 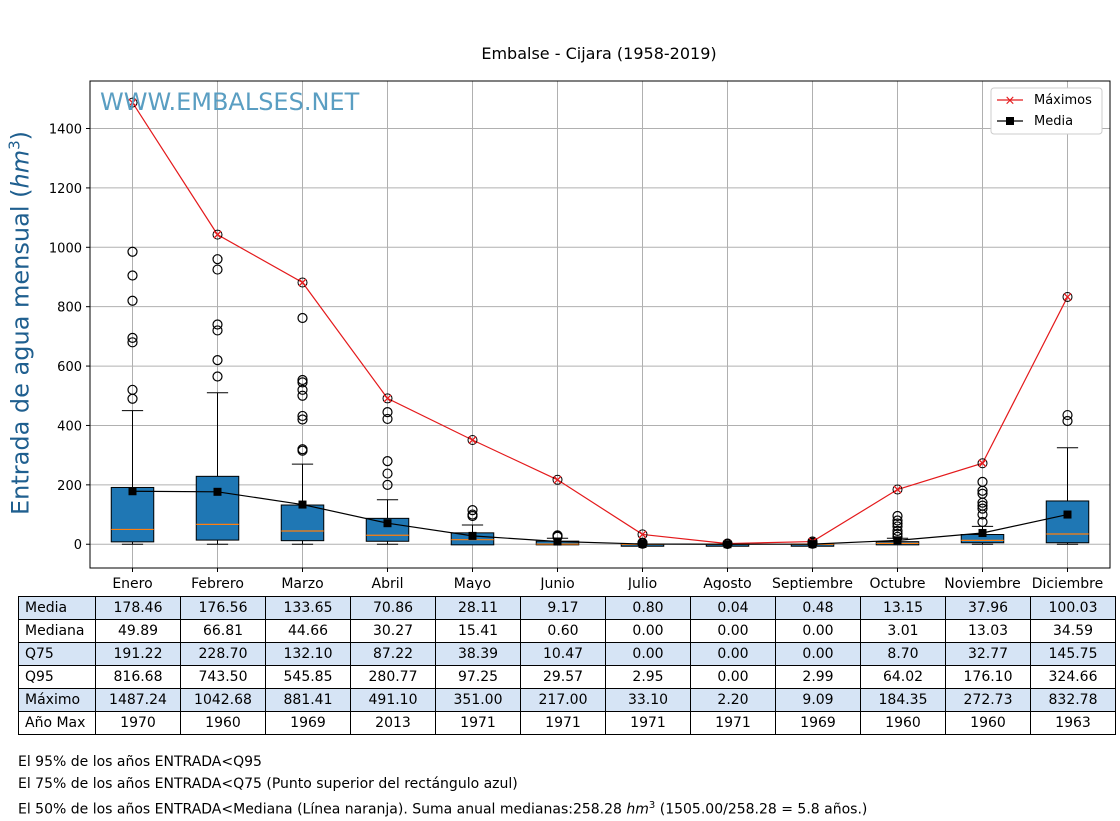 I want to click on table-cell: 13.03, so click(x=988, y=631).